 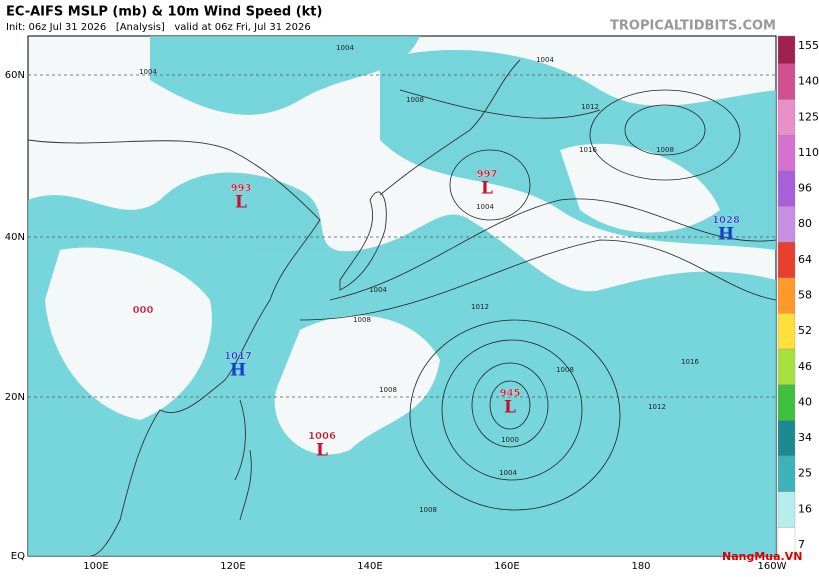 What do you see at coordinates (285, 75) in the screenshot?
I see `wind-area` at bounding box center [285, 75].